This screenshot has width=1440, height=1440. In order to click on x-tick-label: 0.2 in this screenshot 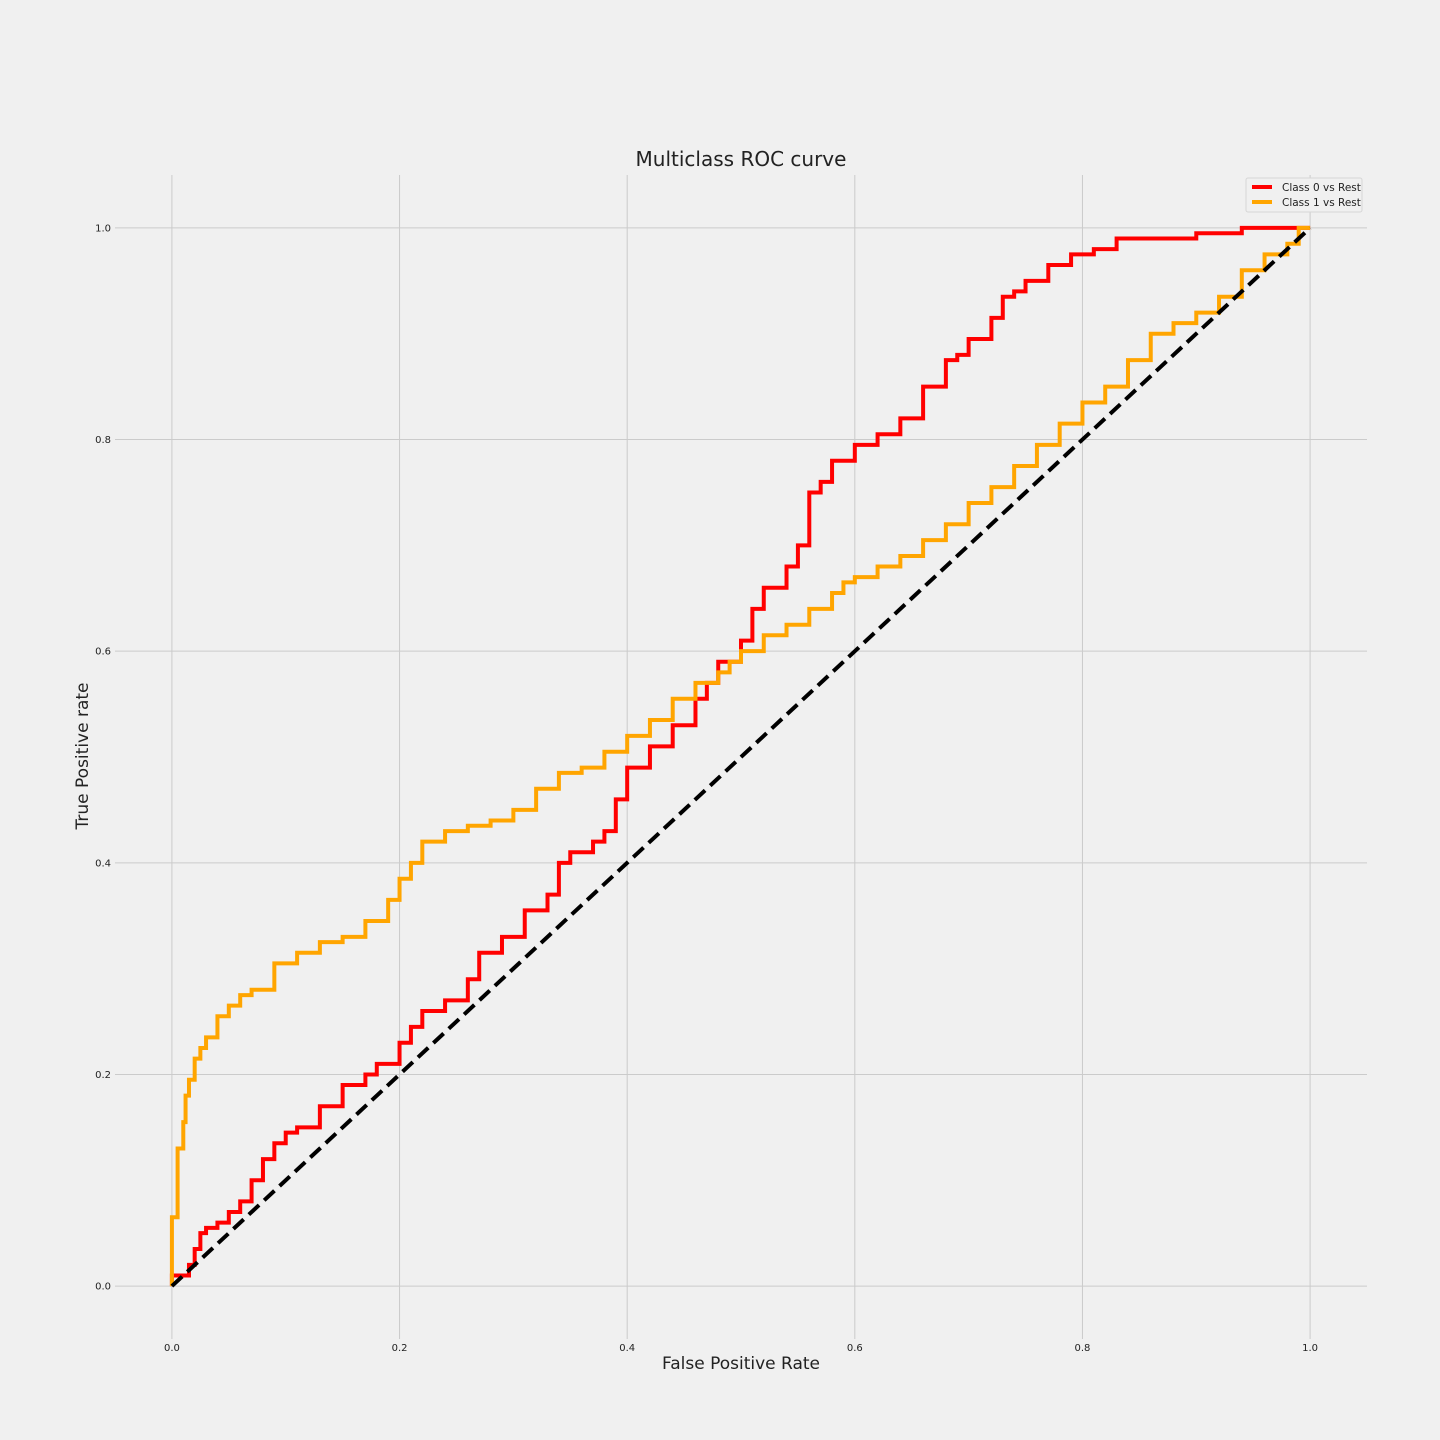, I will do `click(400, 1348)`.